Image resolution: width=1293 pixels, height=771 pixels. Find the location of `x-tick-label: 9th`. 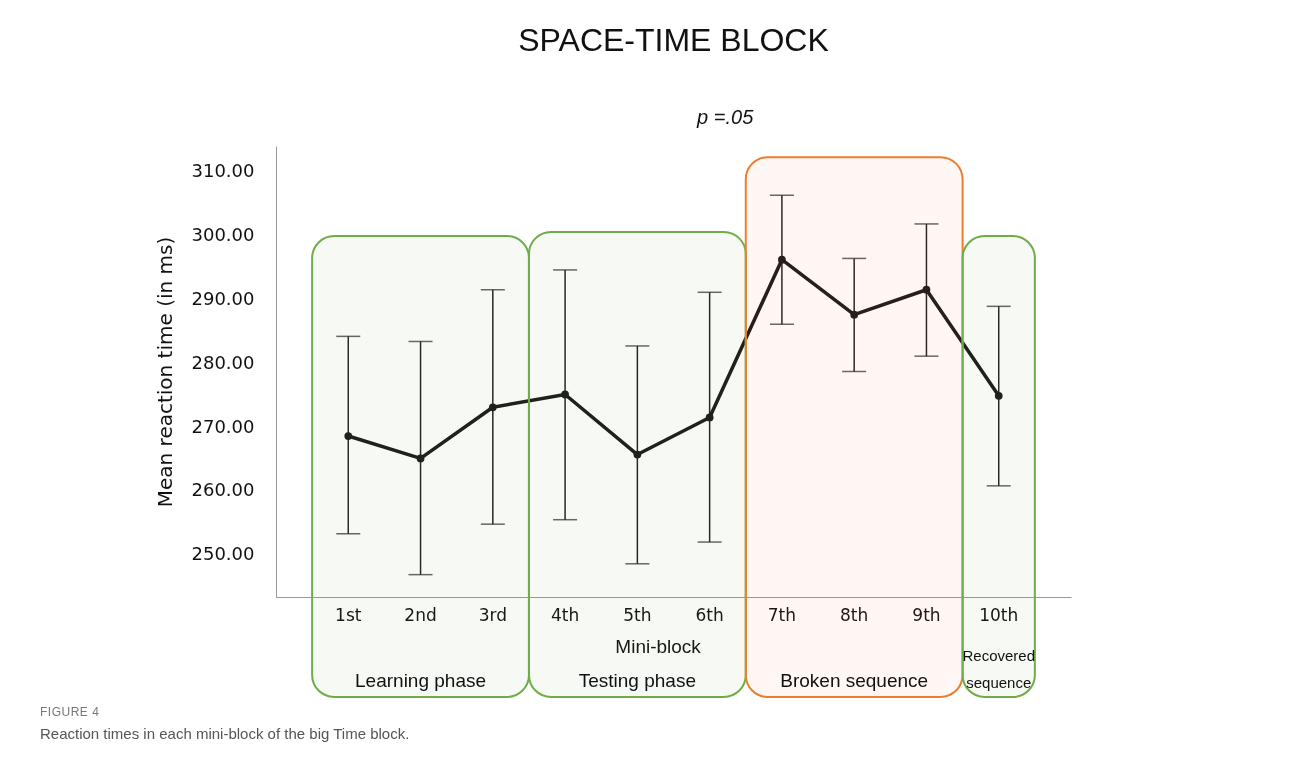

x-tick-label: 9th is located at coordinates (926, 614).